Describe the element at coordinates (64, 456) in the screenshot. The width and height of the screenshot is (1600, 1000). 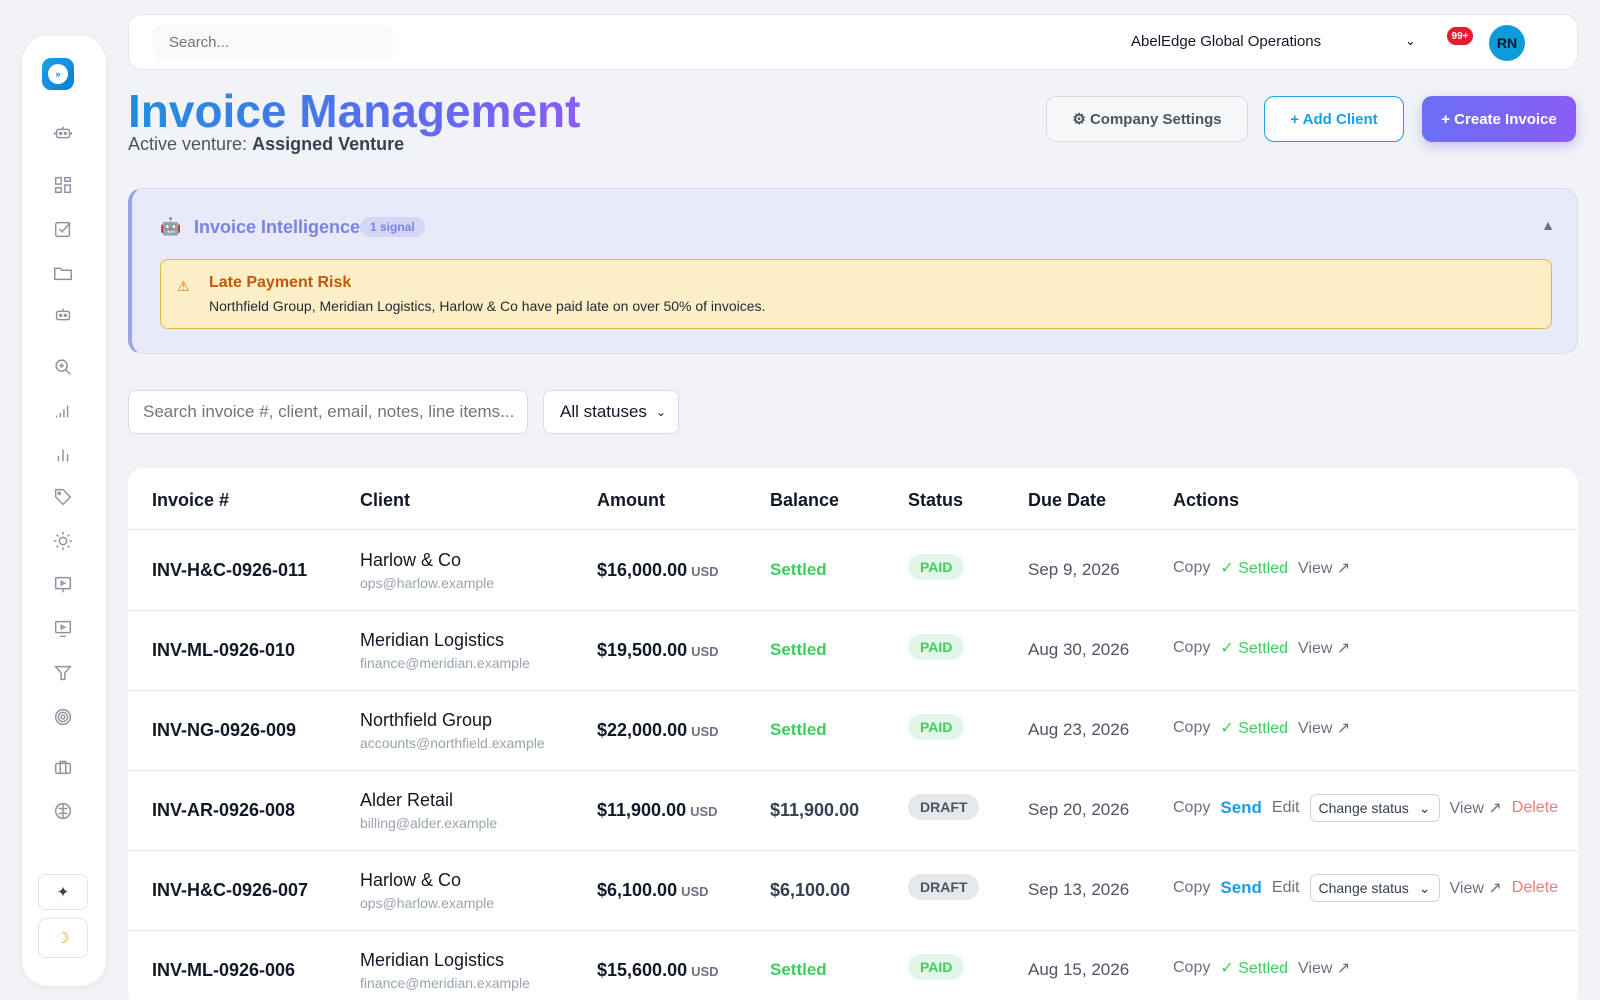
I see `bar-chart-icon` at that location.